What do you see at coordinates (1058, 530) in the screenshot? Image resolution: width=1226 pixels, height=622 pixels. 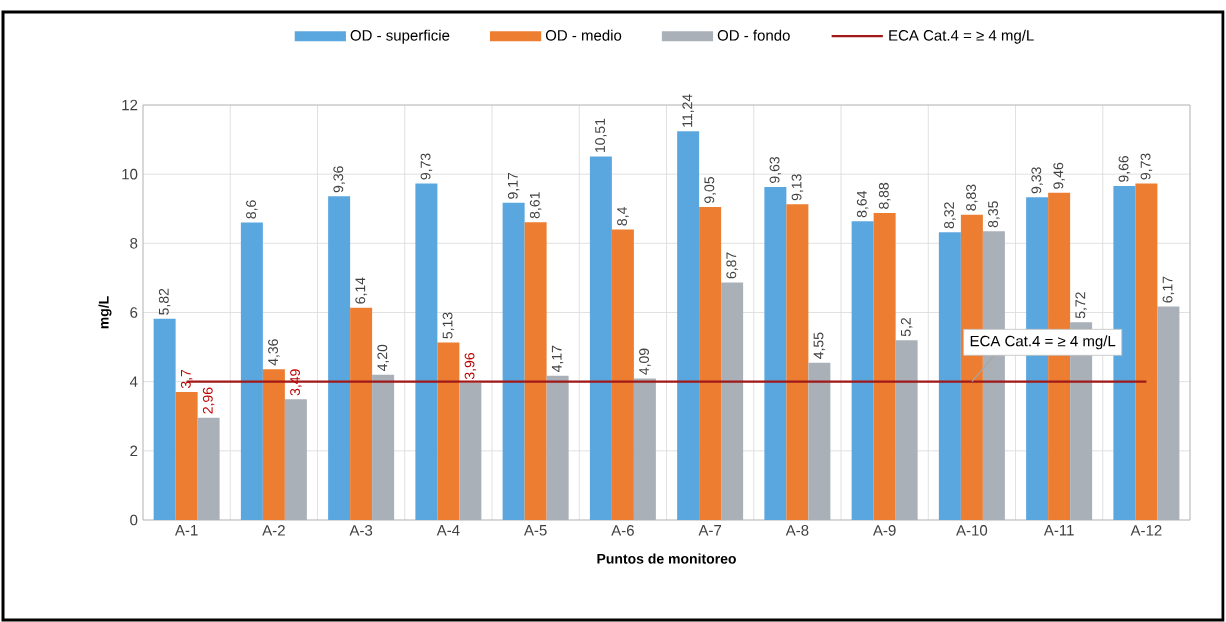 I see `x-tick-label: A-11` at bounding box center [1058, 530].